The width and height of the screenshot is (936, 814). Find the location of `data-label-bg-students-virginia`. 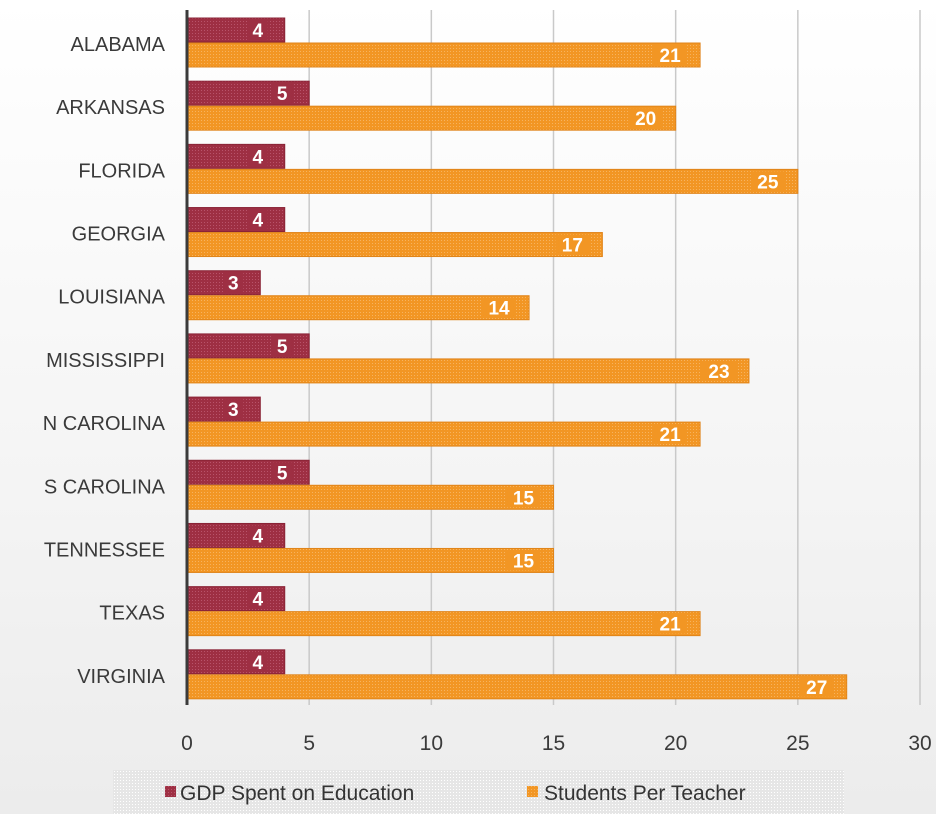

data-label-bg-students-virginia is located at coordinates (816, 686).